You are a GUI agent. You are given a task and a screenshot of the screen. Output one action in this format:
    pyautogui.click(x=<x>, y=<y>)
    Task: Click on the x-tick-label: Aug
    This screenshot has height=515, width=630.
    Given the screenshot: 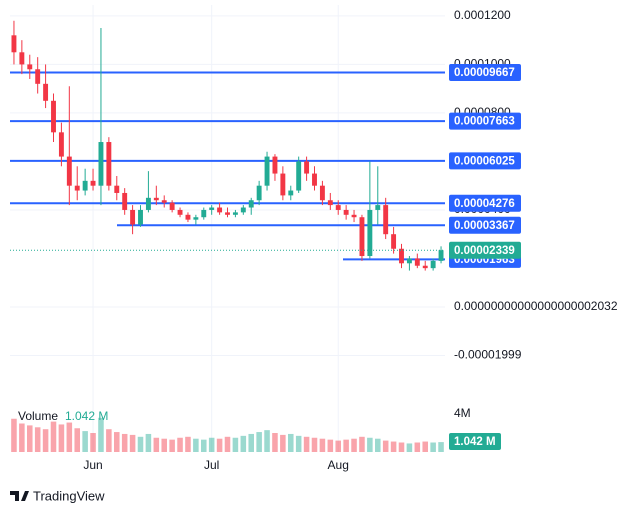 What is the action you would take?
    pyautogui.click(x=338, y=465)
    